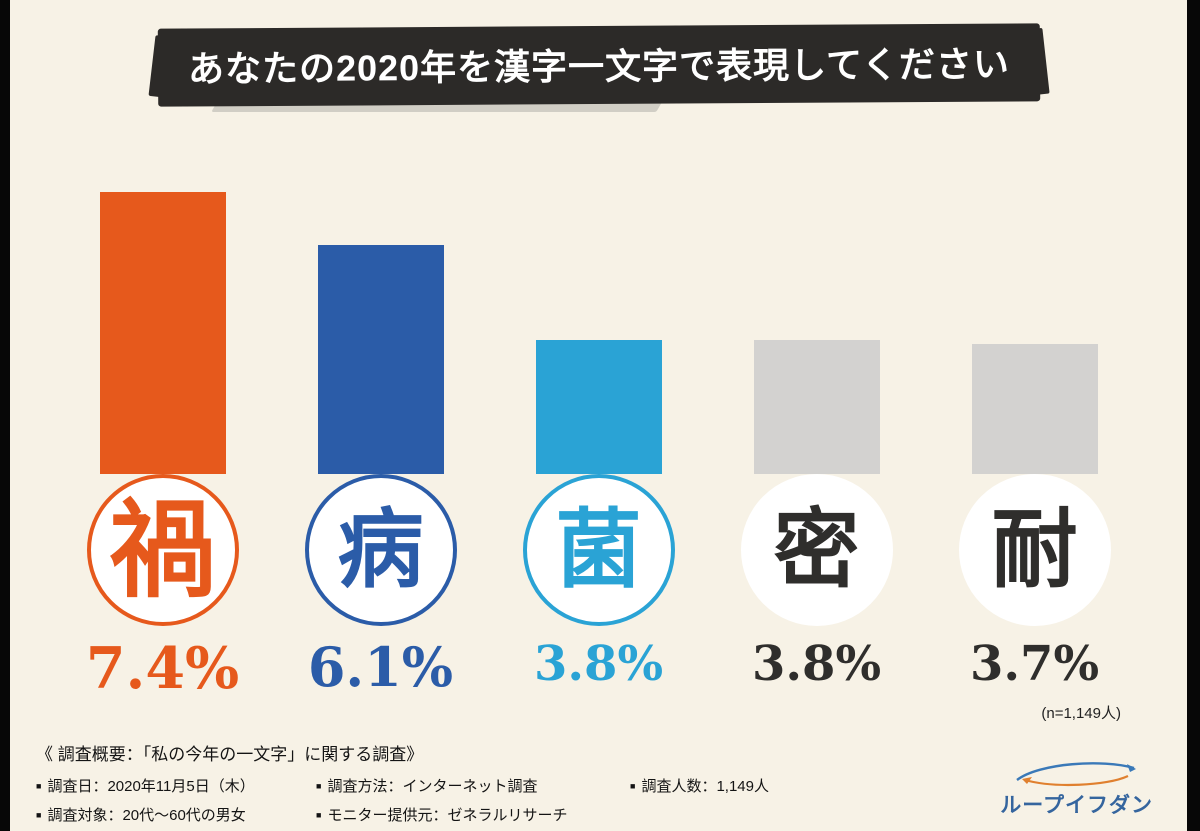 This screenshot has width=1200, height=831. What do you see at coordinates (380, 667) in the screenshot?
I see `percent-label: 6.1%` at bounding box center [380, 667].